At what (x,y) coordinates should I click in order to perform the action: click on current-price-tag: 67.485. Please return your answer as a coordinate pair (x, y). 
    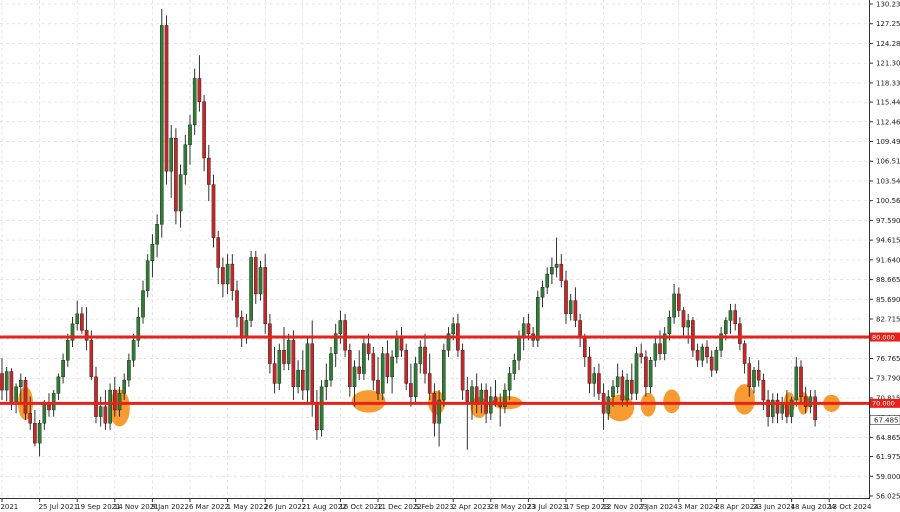
    Looking at the image, I should click on (884, 420).